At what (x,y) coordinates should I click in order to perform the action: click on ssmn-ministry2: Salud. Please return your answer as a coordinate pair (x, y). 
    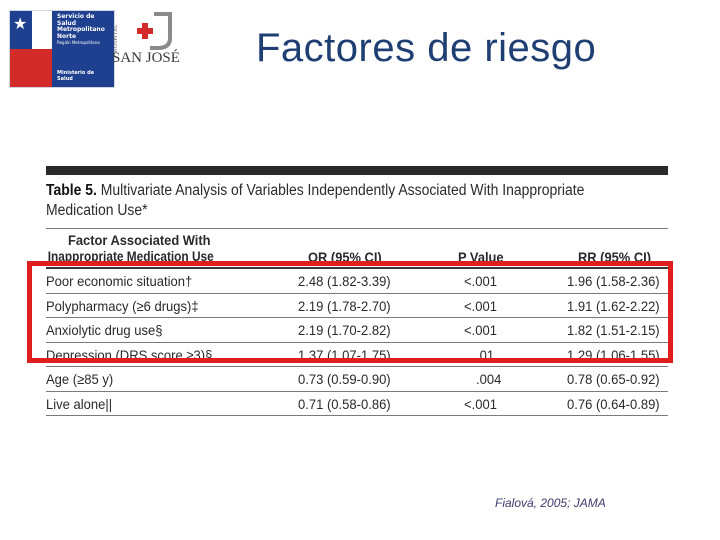
    Looking at the image, I should click on (65, 79).